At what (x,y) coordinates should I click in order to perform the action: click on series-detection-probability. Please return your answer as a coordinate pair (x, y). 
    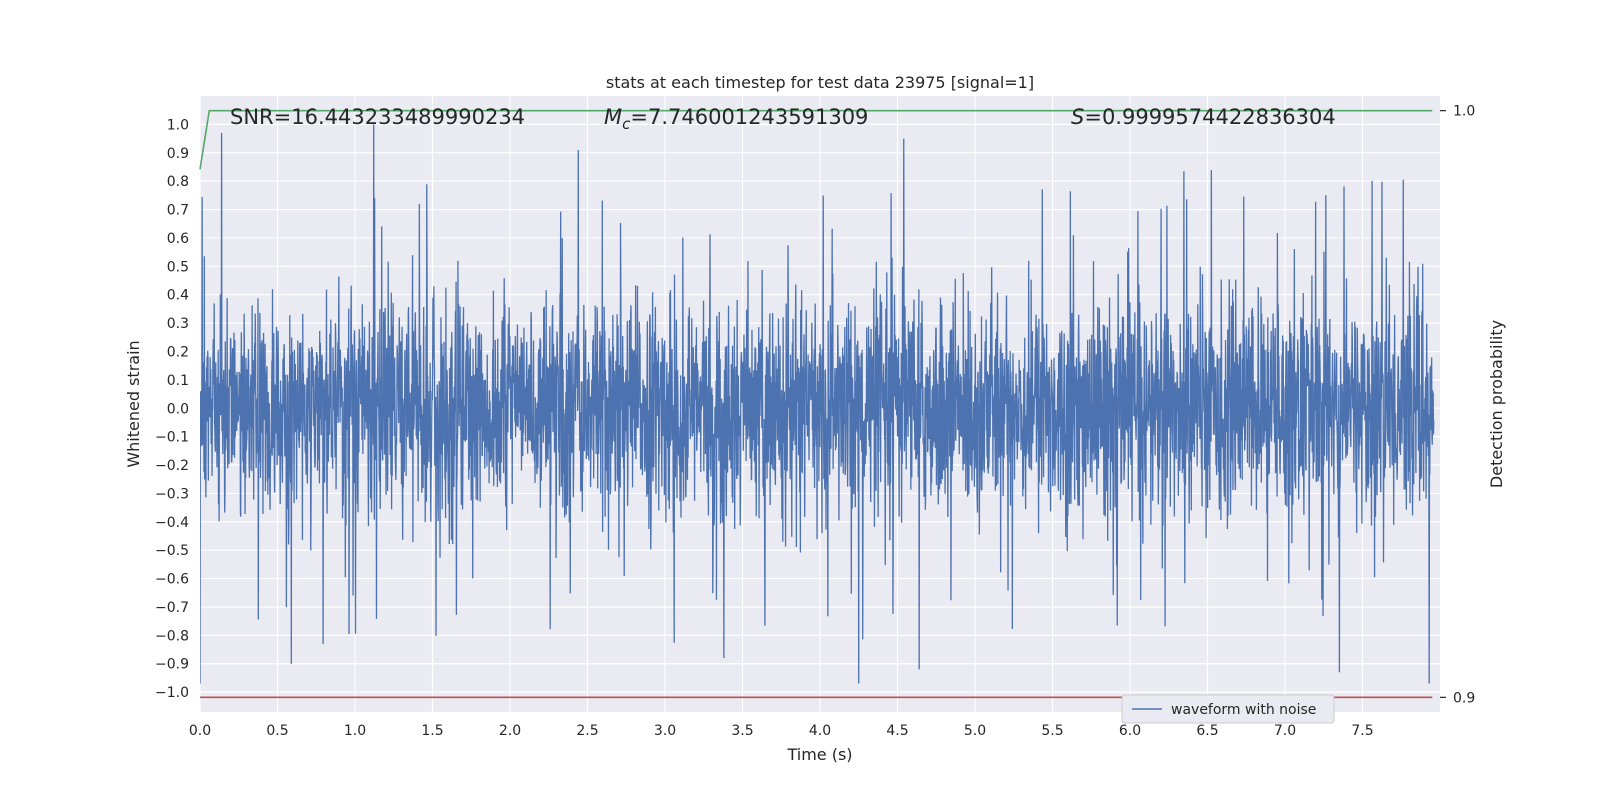
    Looking at the image, I should click on (816, 139).